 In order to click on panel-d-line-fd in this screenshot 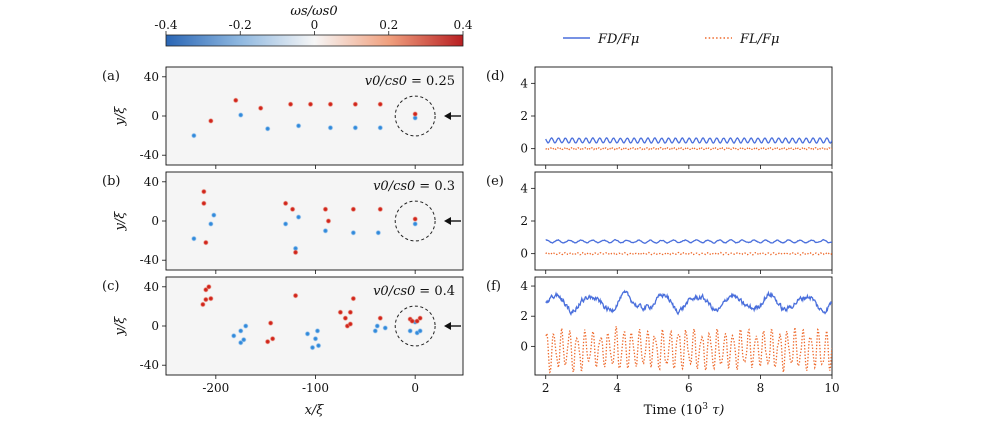, I will do `click(688, 140)`.